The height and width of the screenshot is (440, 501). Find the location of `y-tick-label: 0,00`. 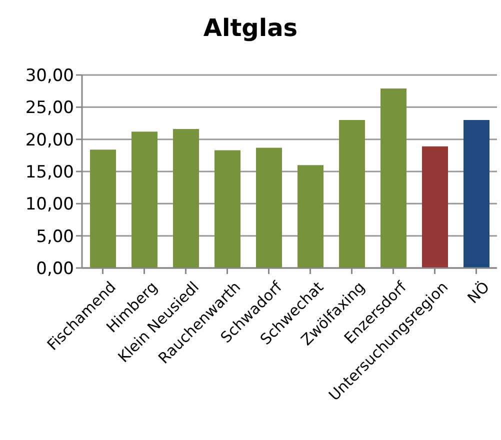

y-tick-label: 0,00 is located at coordinates (55, 269).